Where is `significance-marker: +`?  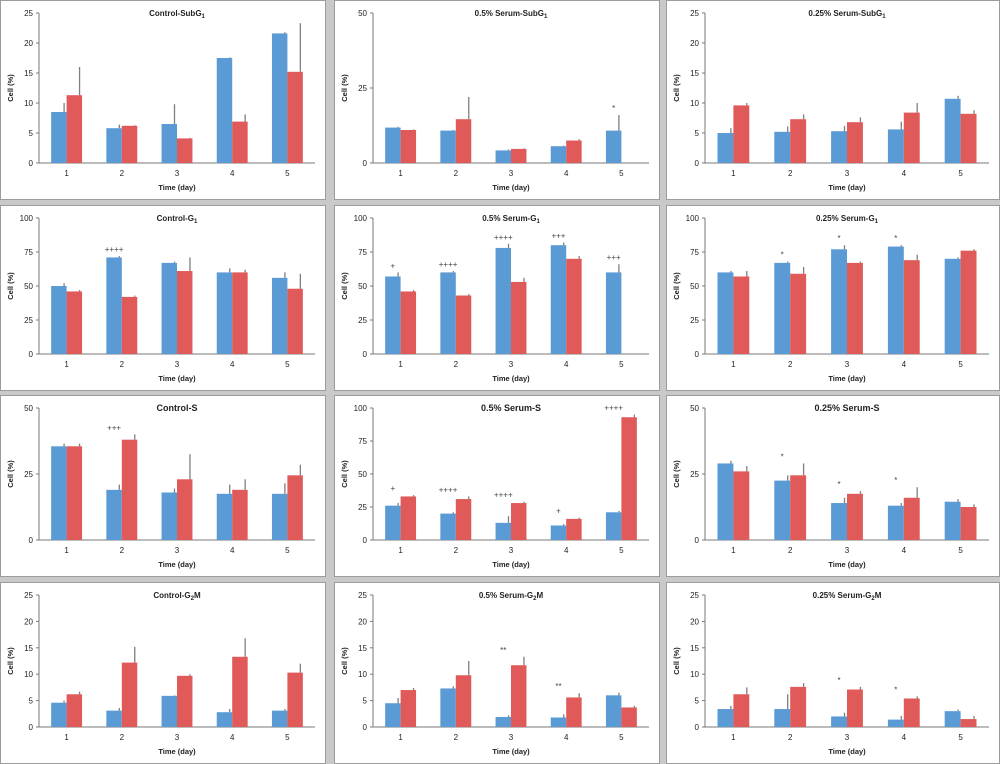 significance-marker: + is located at coordinates (558, 511).